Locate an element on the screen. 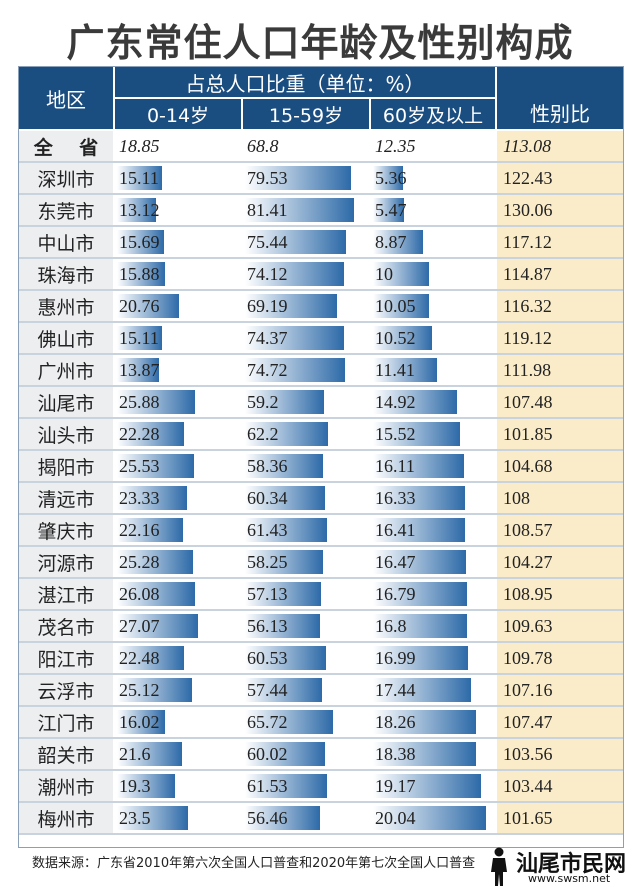 This screenshot has width=640, height=892. cell-sex-ratio: 104.68 is located at coordinates (560, 466).